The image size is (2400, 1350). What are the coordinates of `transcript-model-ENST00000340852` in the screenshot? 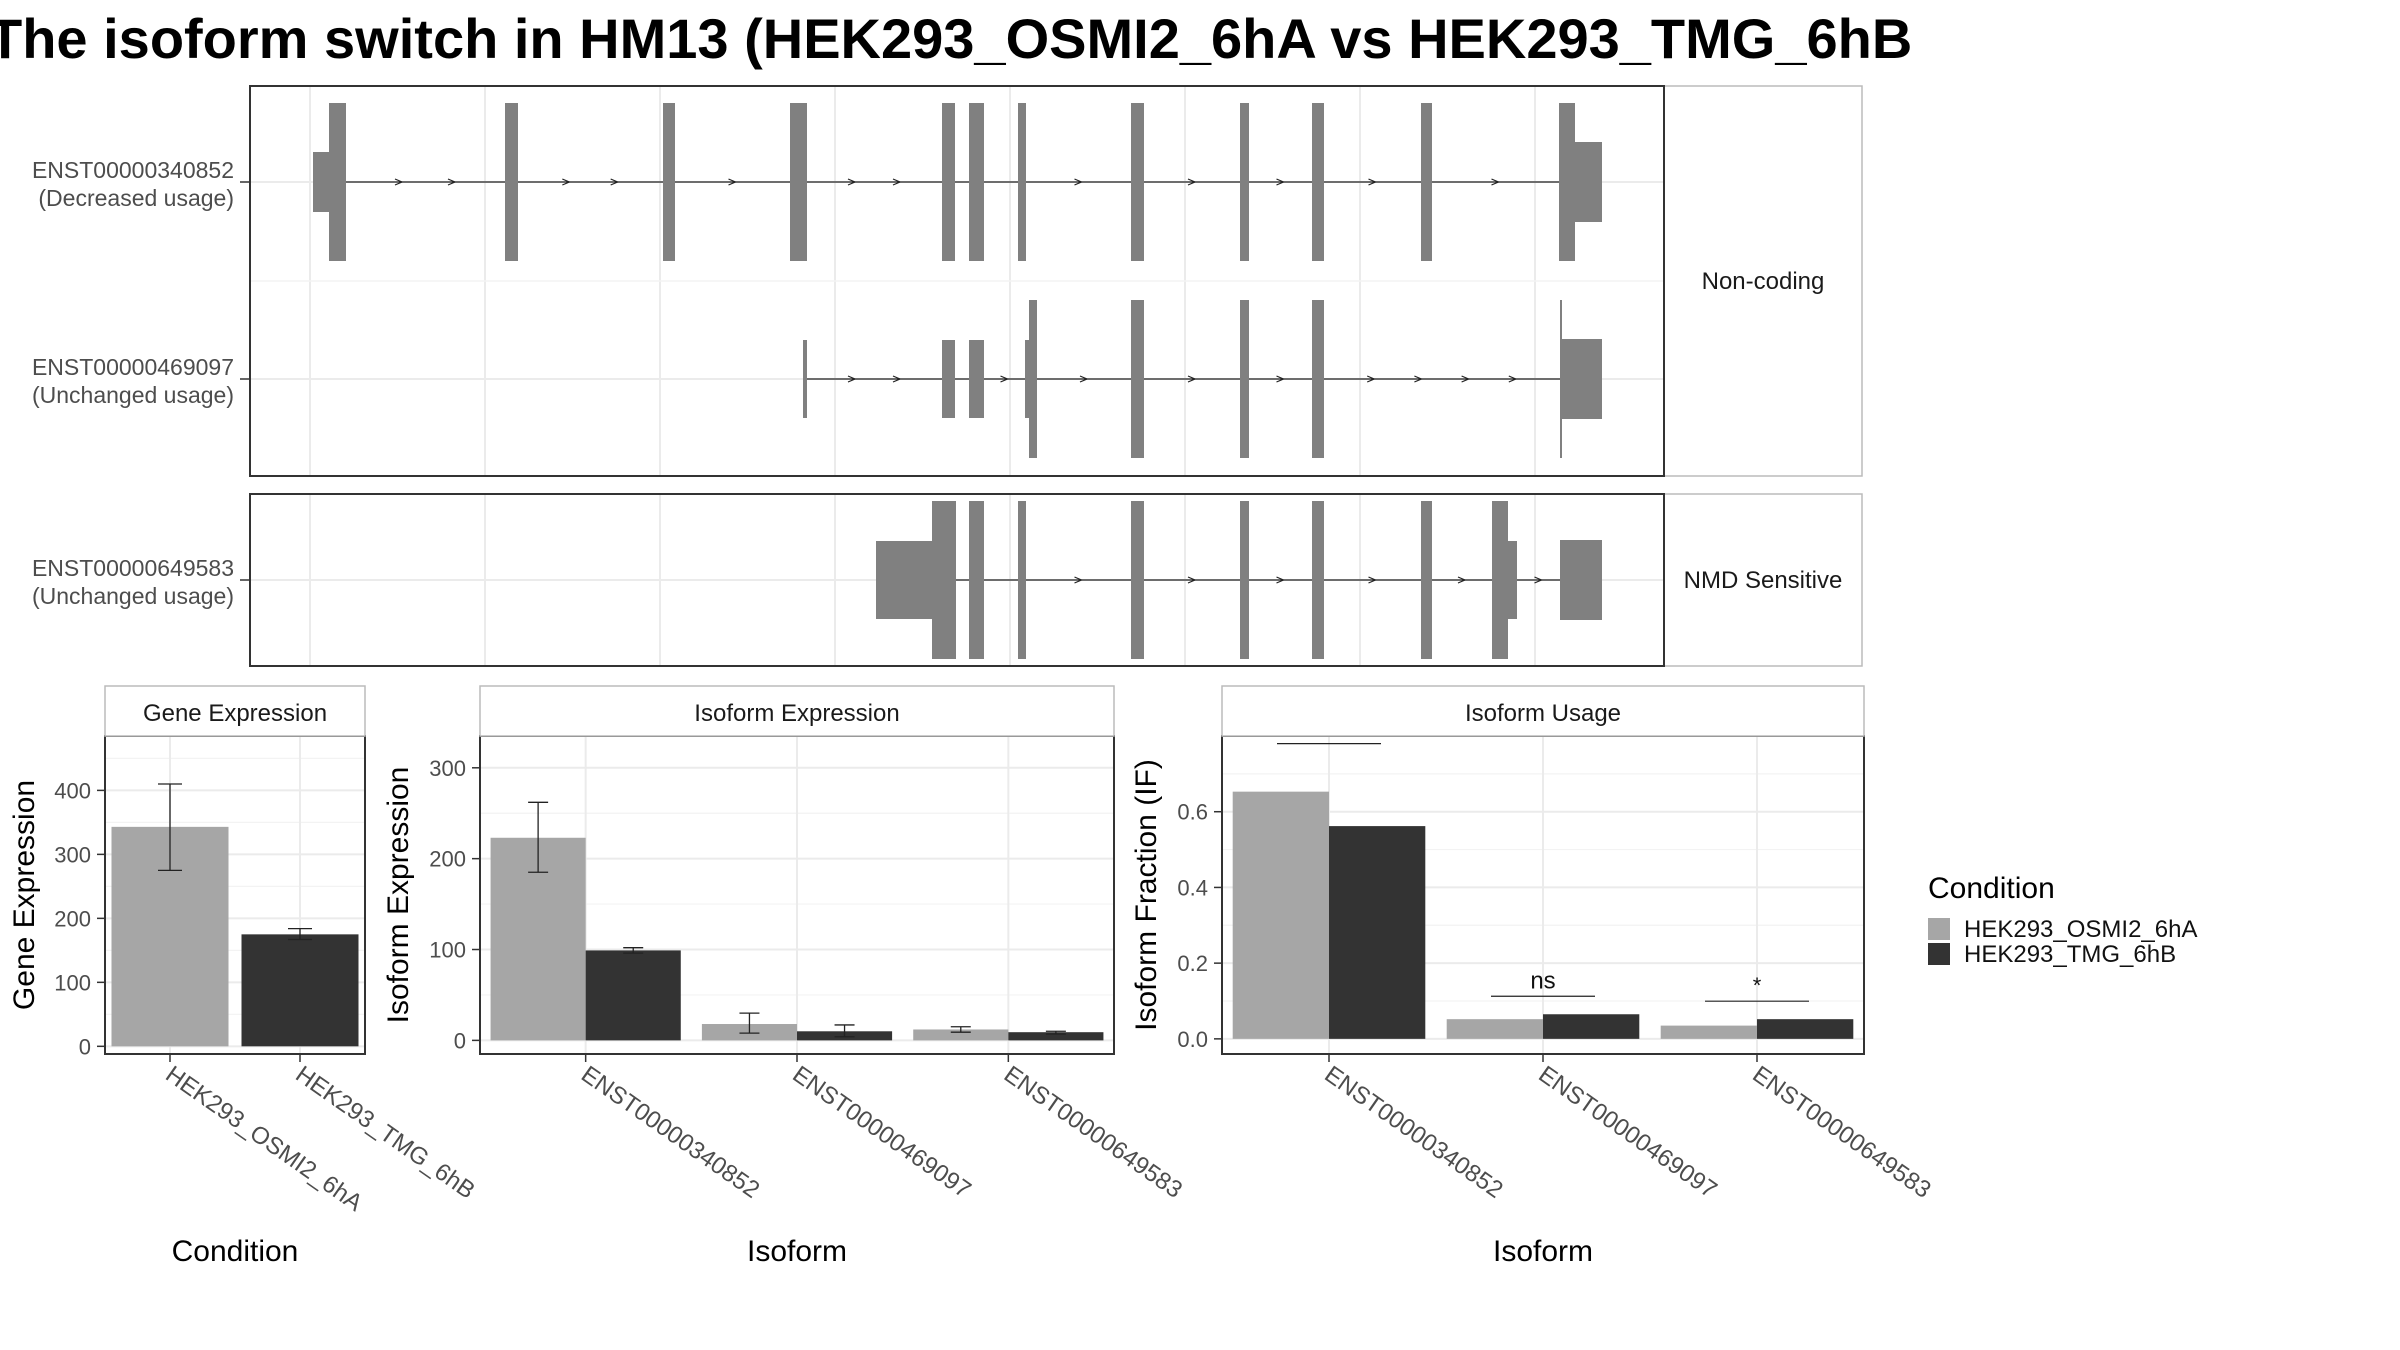 It's located at (957, 182).